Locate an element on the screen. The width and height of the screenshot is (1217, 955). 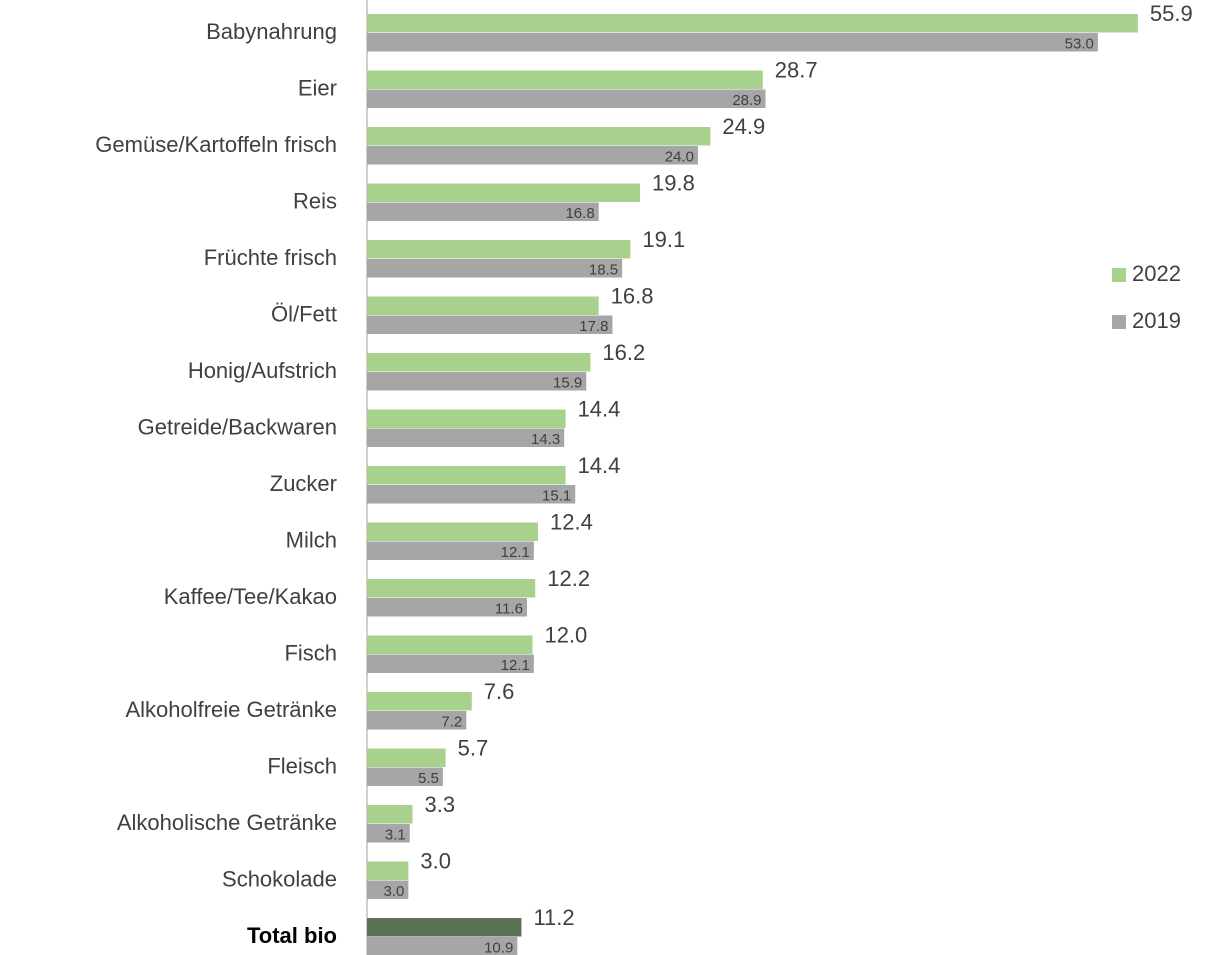
category-label: Reis is located at coordinates (315, 200).